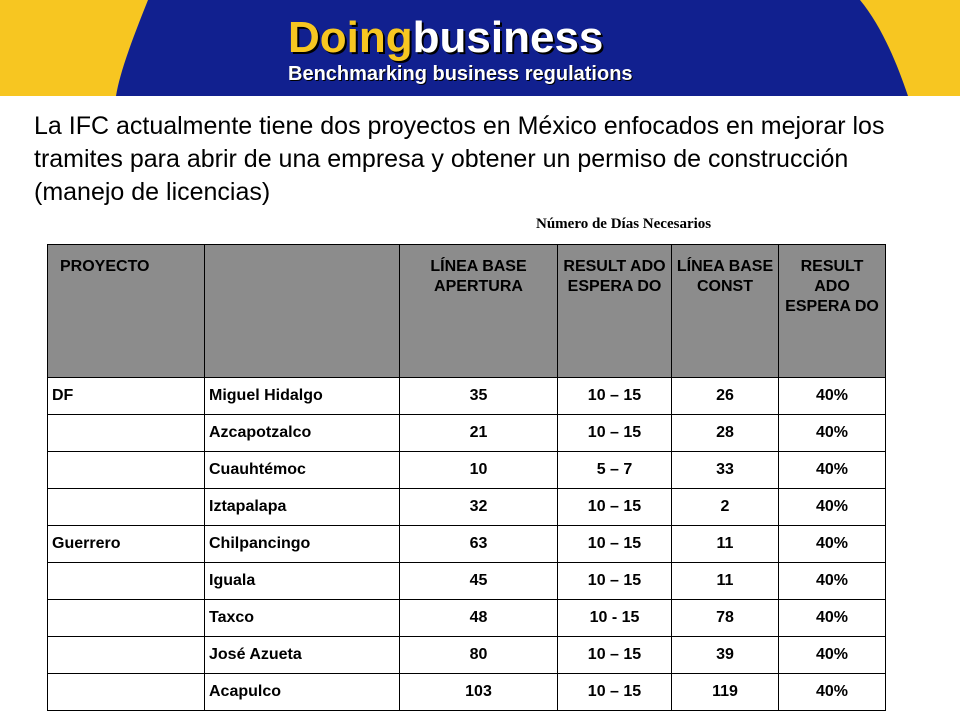 The height and width of the screenshot is (720, 960). What do you see at coordinates (725, 396) in the screenshot?
I see `table-cell: 26` at bounding box center [725, 396].